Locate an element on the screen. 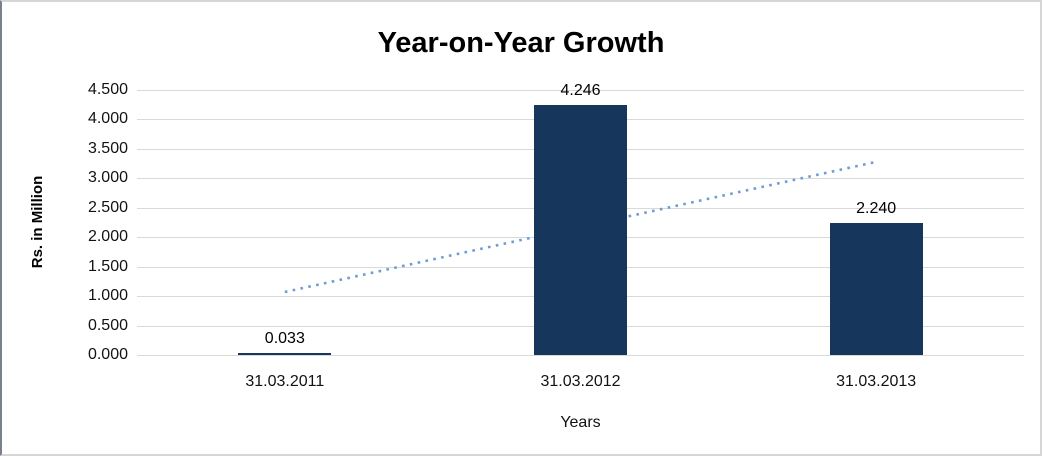 Image resolution: width=1042 pixels, height=456 pixels. y-tick-label: 1.000 is located at coordinates (107, 296).